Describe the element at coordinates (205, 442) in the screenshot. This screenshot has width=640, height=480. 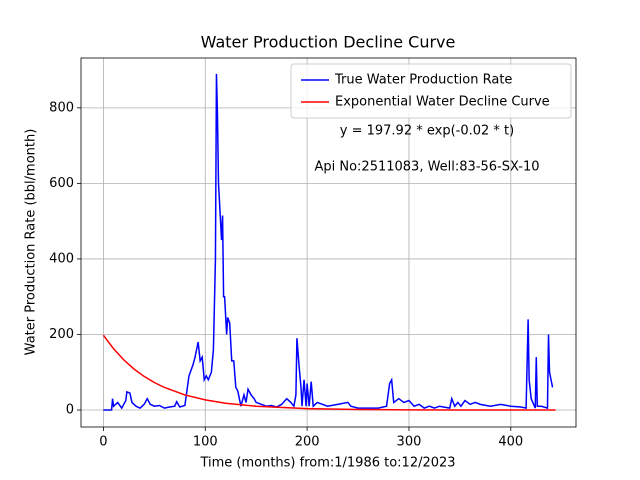
I see `x-tick-label: 100` at that location.